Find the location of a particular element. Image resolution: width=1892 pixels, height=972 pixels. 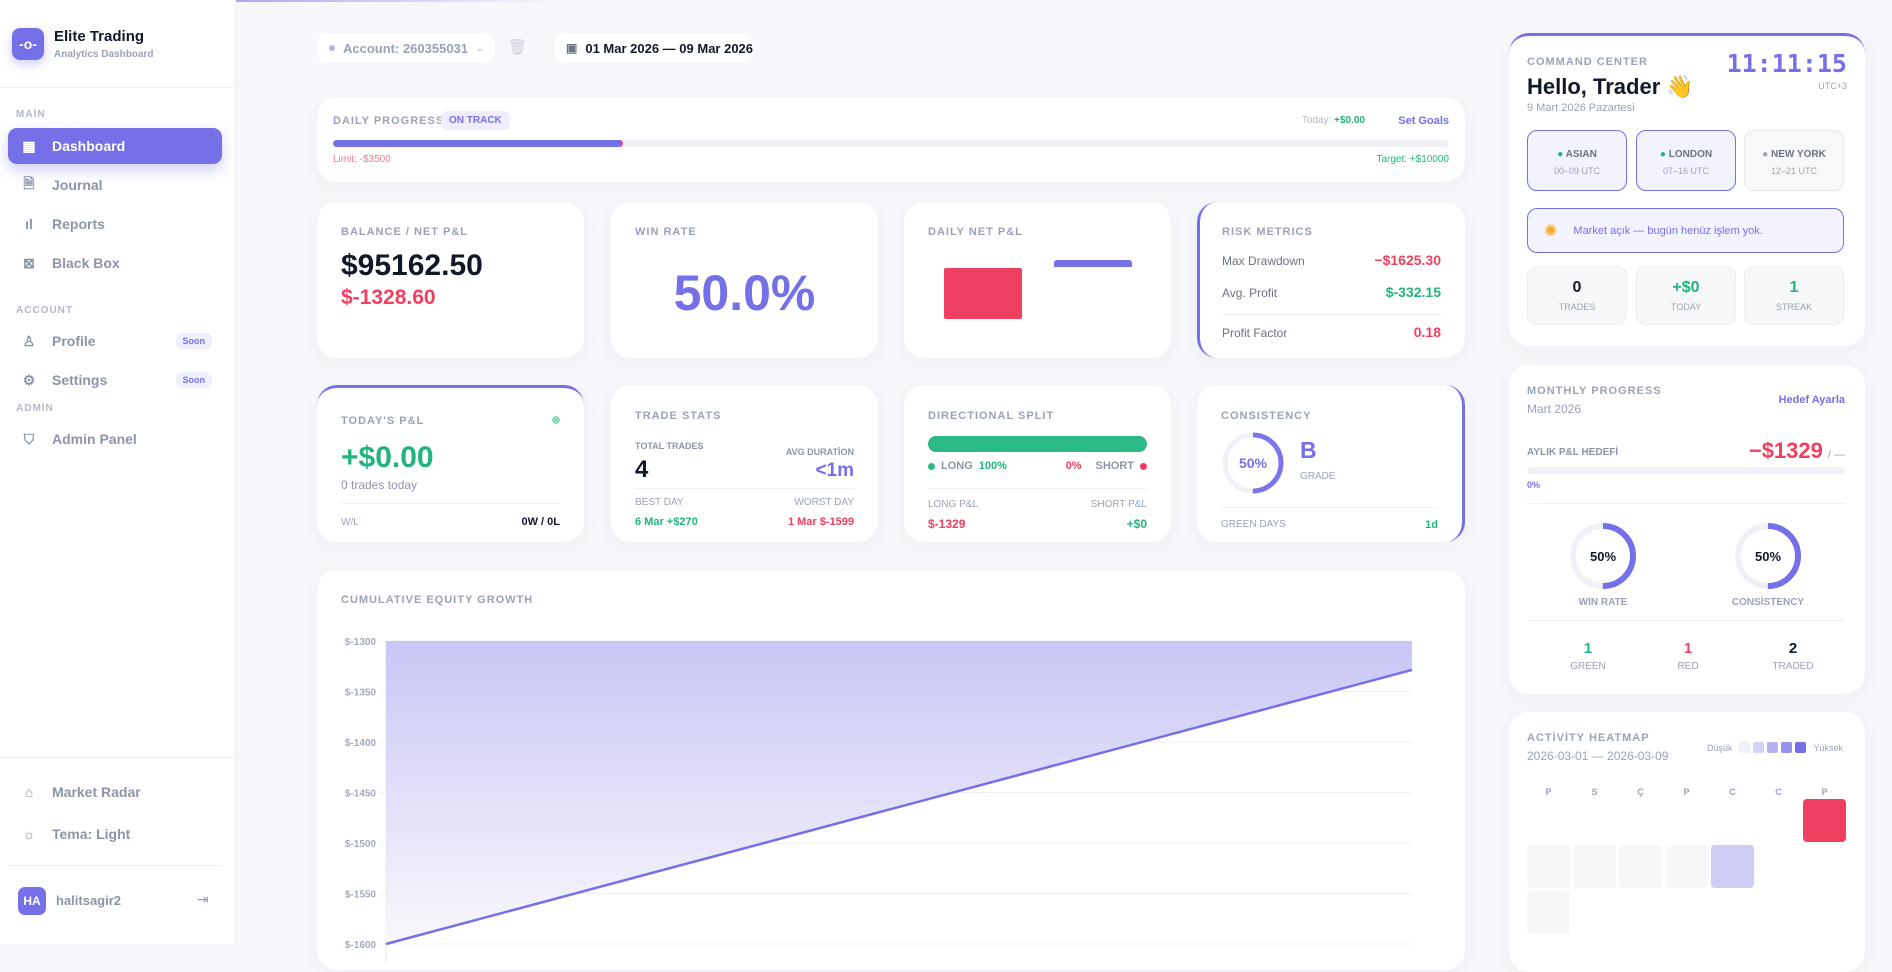

current-date: 9 Mart 2026 Pazartesi is located at coordinates (1581, 108).